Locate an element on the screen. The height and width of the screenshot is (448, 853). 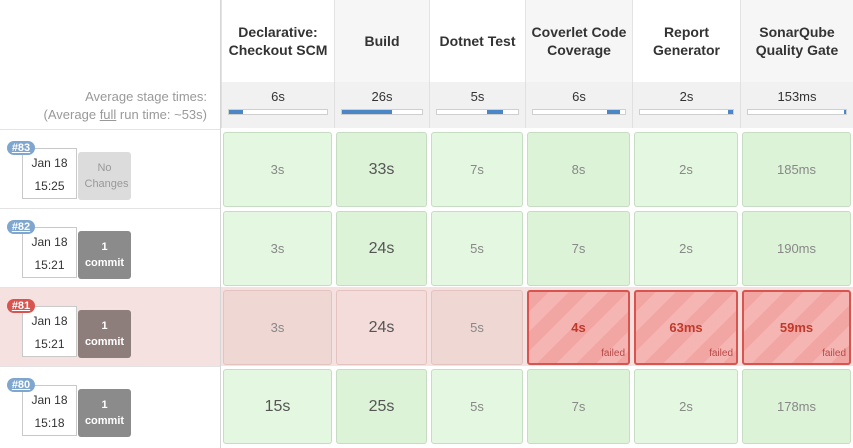
failed-label: failed is located at coordinates (721, 353).